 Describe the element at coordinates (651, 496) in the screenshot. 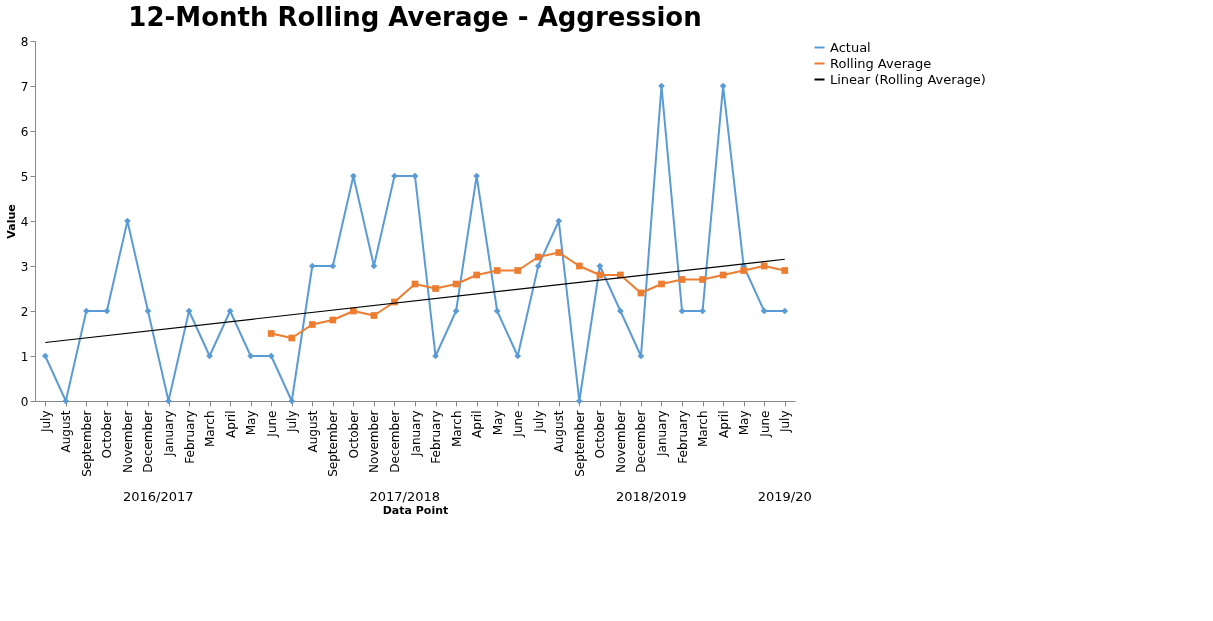

I see `text: 2018/2019` at that location.